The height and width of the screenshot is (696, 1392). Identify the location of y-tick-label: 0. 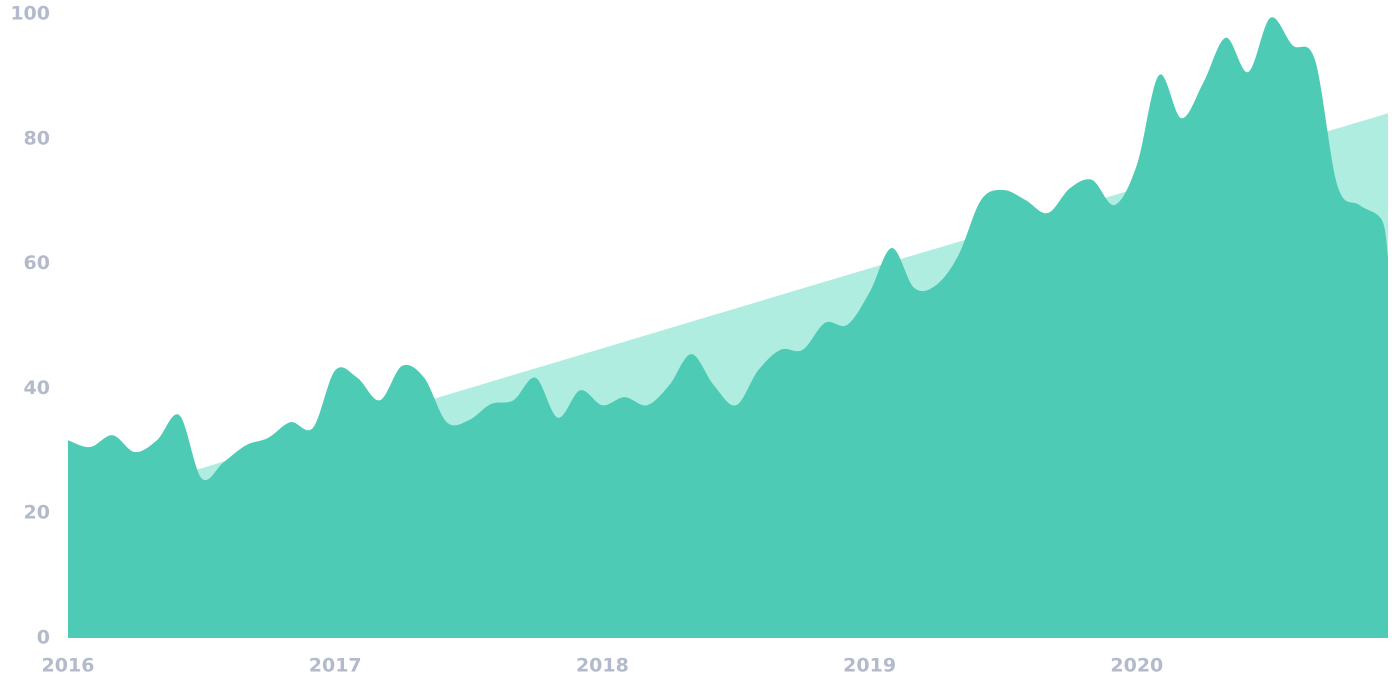
(43, 638).